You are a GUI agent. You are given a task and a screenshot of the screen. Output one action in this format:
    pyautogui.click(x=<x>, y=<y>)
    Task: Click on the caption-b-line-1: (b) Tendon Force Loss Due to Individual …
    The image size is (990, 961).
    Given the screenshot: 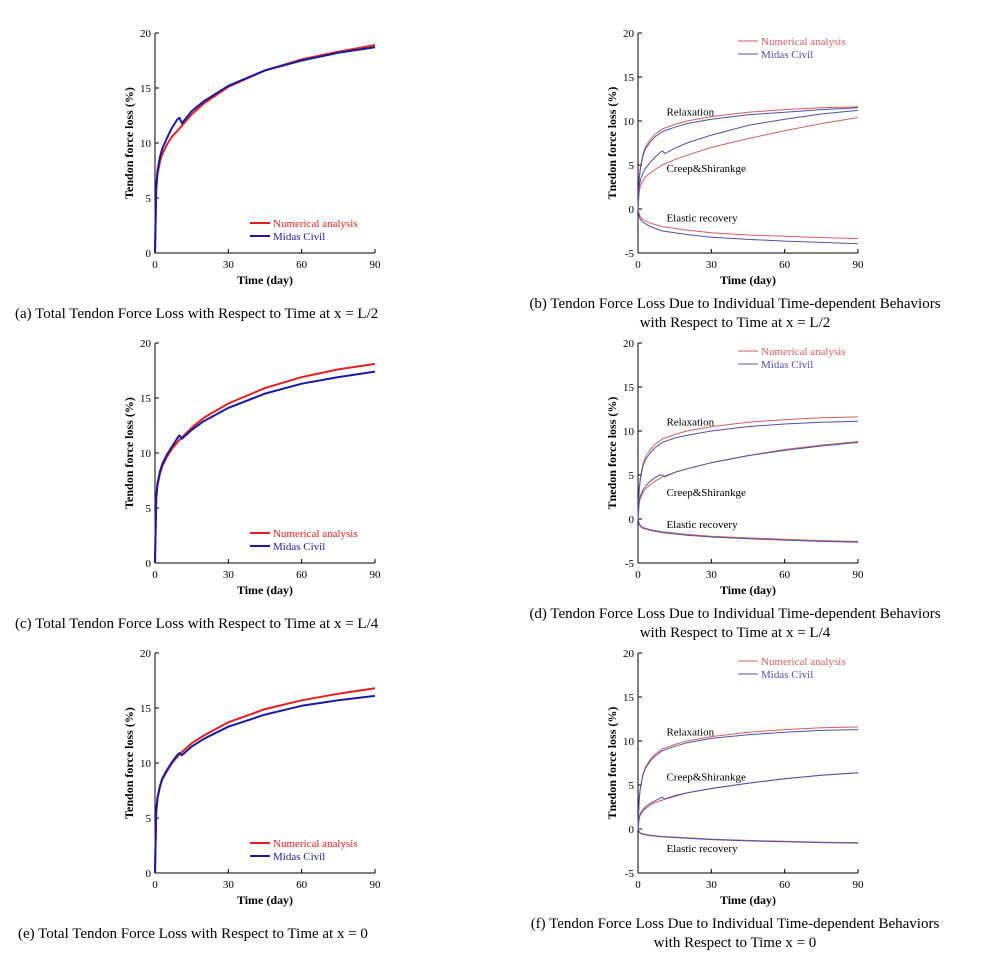 What is the action you would take?
    pyautogui.click(x=735, y=304)
    